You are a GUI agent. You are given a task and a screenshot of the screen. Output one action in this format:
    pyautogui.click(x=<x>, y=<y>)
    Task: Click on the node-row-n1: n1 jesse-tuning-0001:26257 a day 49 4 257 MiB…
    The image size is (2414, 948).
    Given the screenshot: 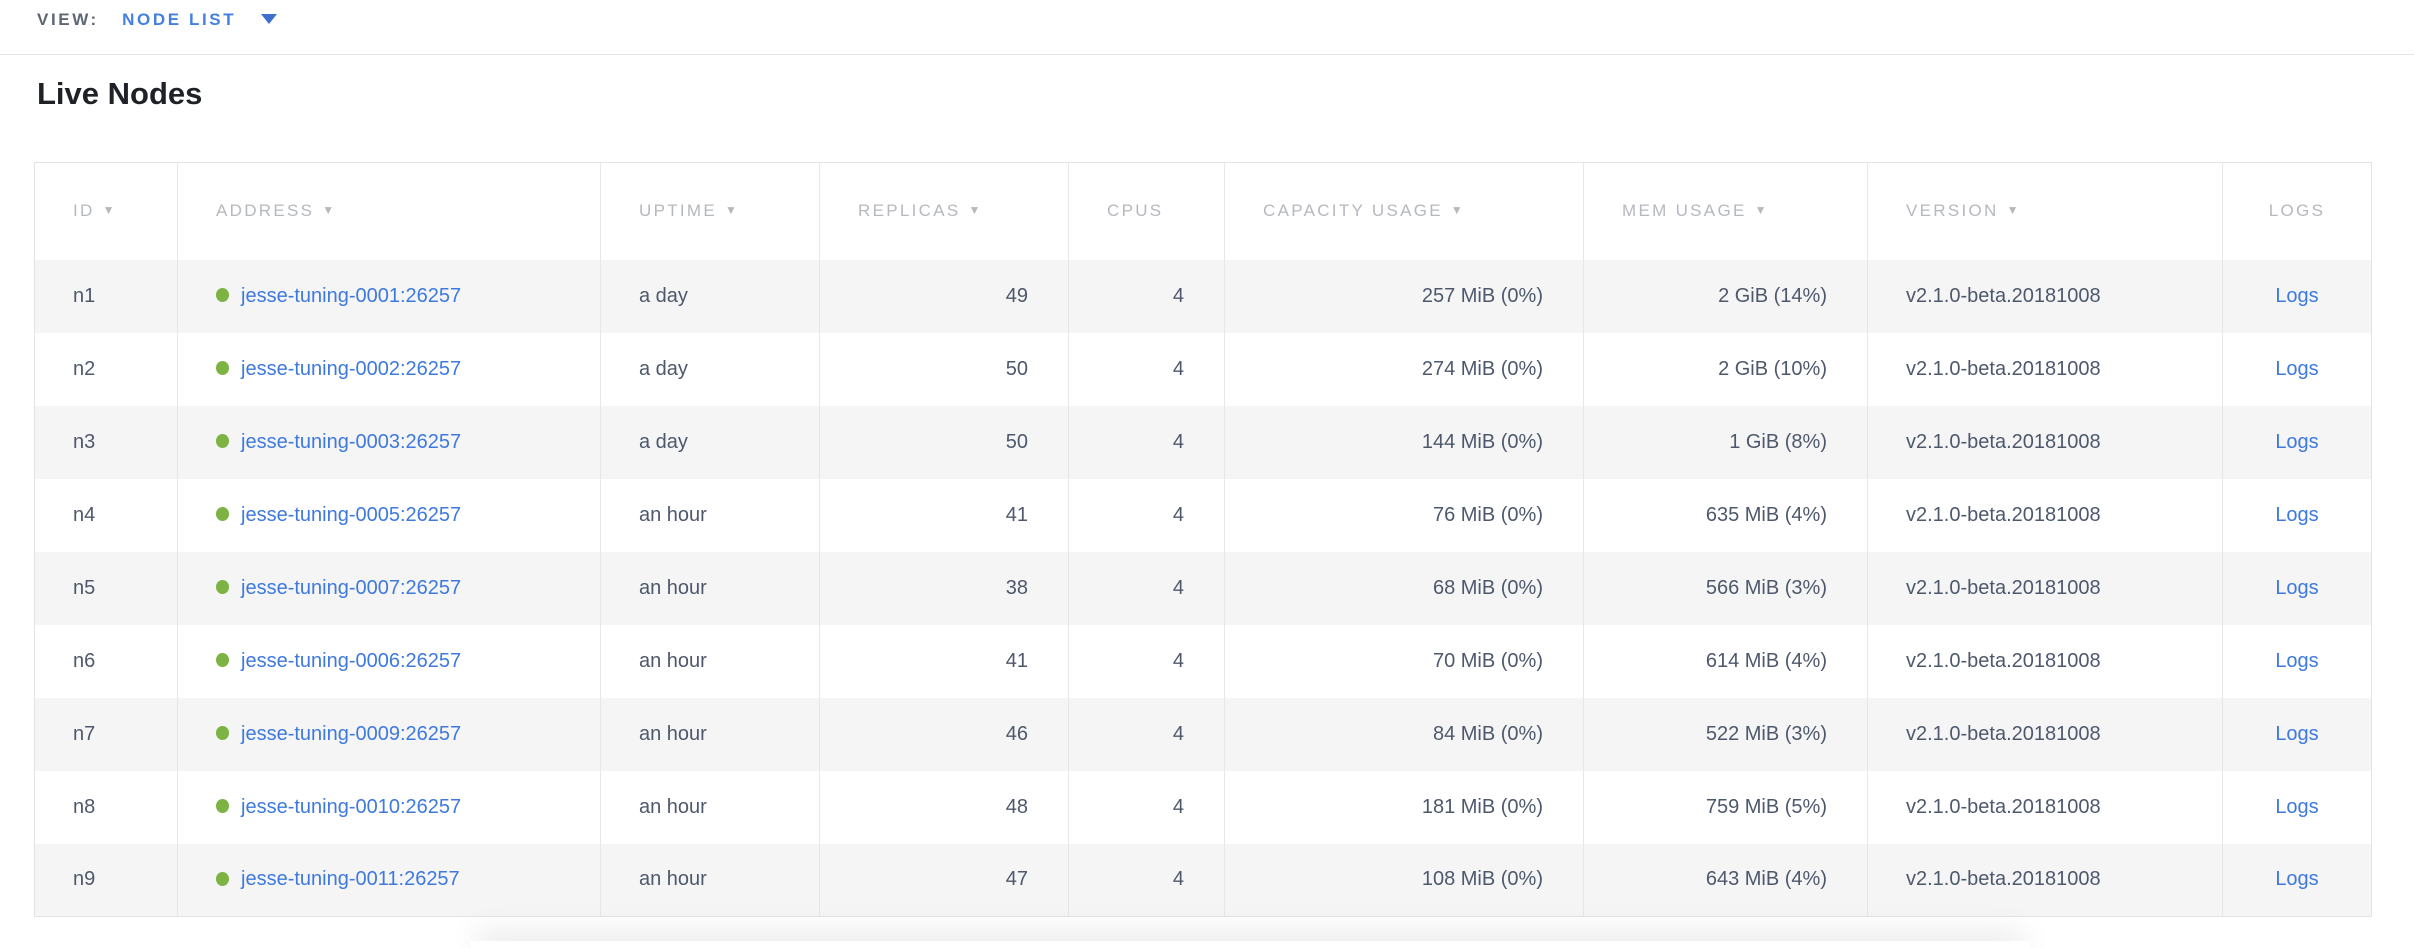 What is the action you would take?
    pyautogui.click(x=1203, y=296)
    